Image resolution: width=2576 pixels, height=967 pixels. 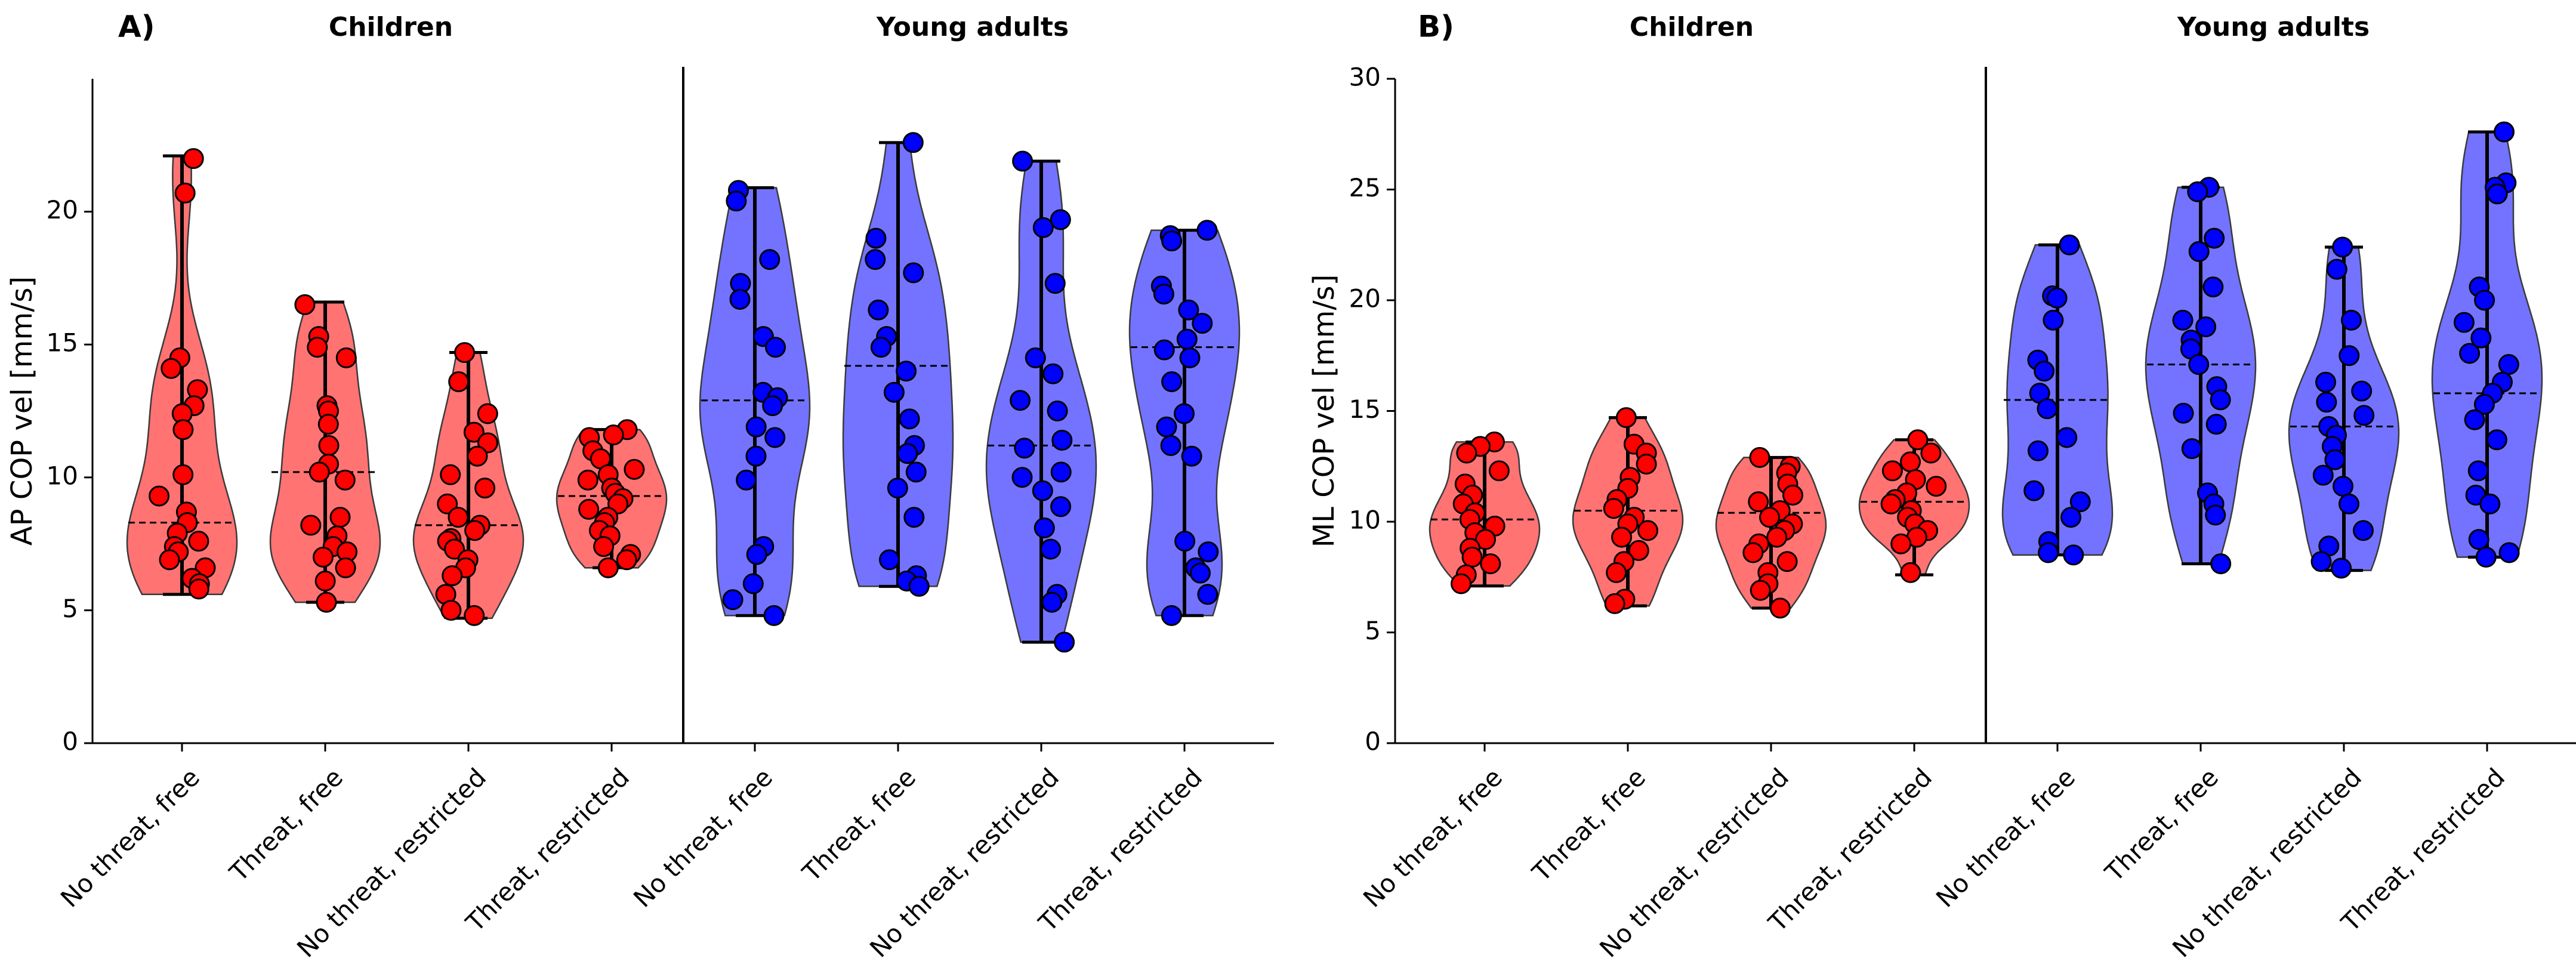 I want to click on y-tick-label: 10, so click(x=1365, y=520).